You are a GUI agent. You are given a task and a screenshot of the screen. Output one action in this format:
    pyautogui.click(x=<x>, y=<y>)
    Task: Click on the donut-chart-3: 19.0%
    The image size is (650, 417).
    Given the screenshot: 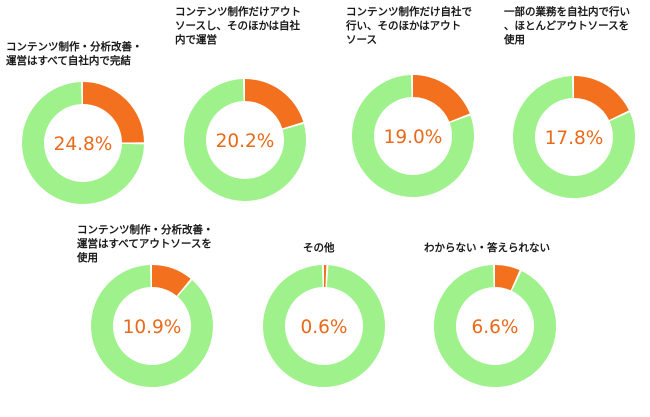 What is the action you would take?
    pyautogui.click(x=413, y=136)
    